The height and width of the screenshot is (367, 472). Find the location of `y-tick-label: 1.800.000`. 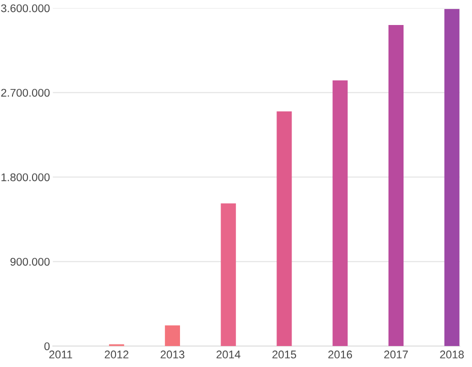

y-tick-label: 1.800.000 is located at coordinates (26, 177).